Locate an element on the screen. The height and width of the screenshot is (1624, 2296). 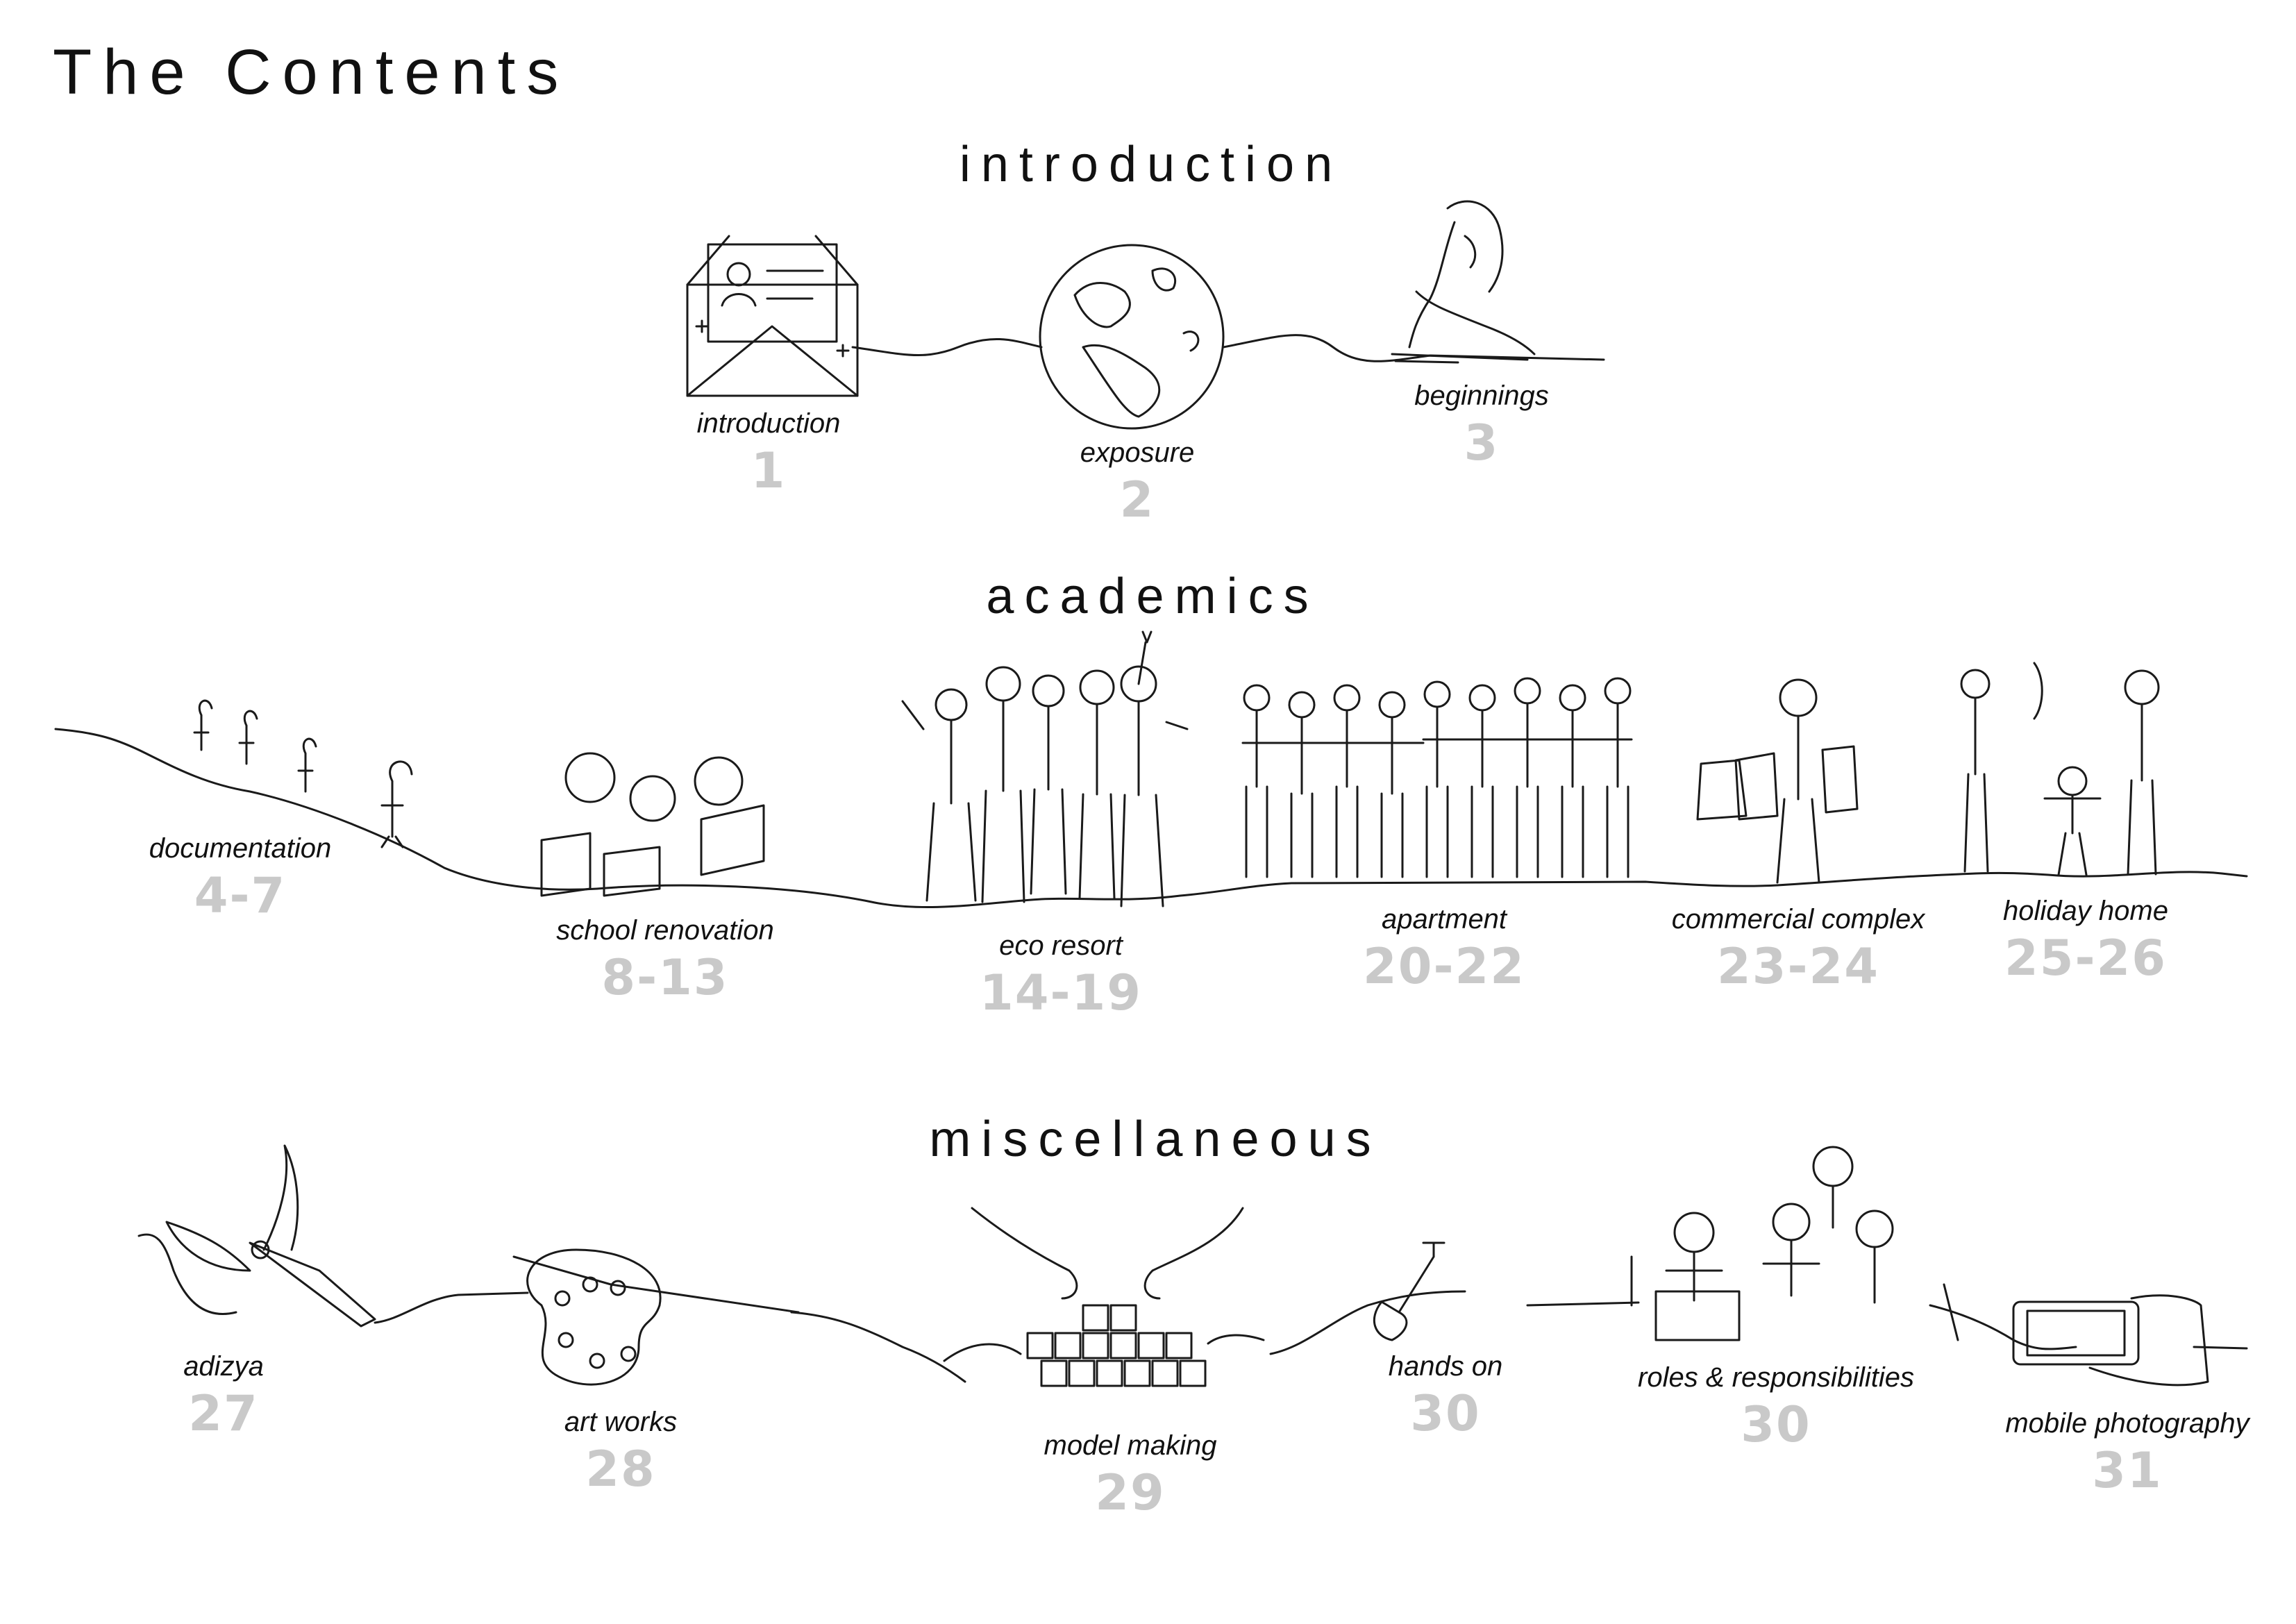
item-label: model making is located at coordinates (1130, 1445).